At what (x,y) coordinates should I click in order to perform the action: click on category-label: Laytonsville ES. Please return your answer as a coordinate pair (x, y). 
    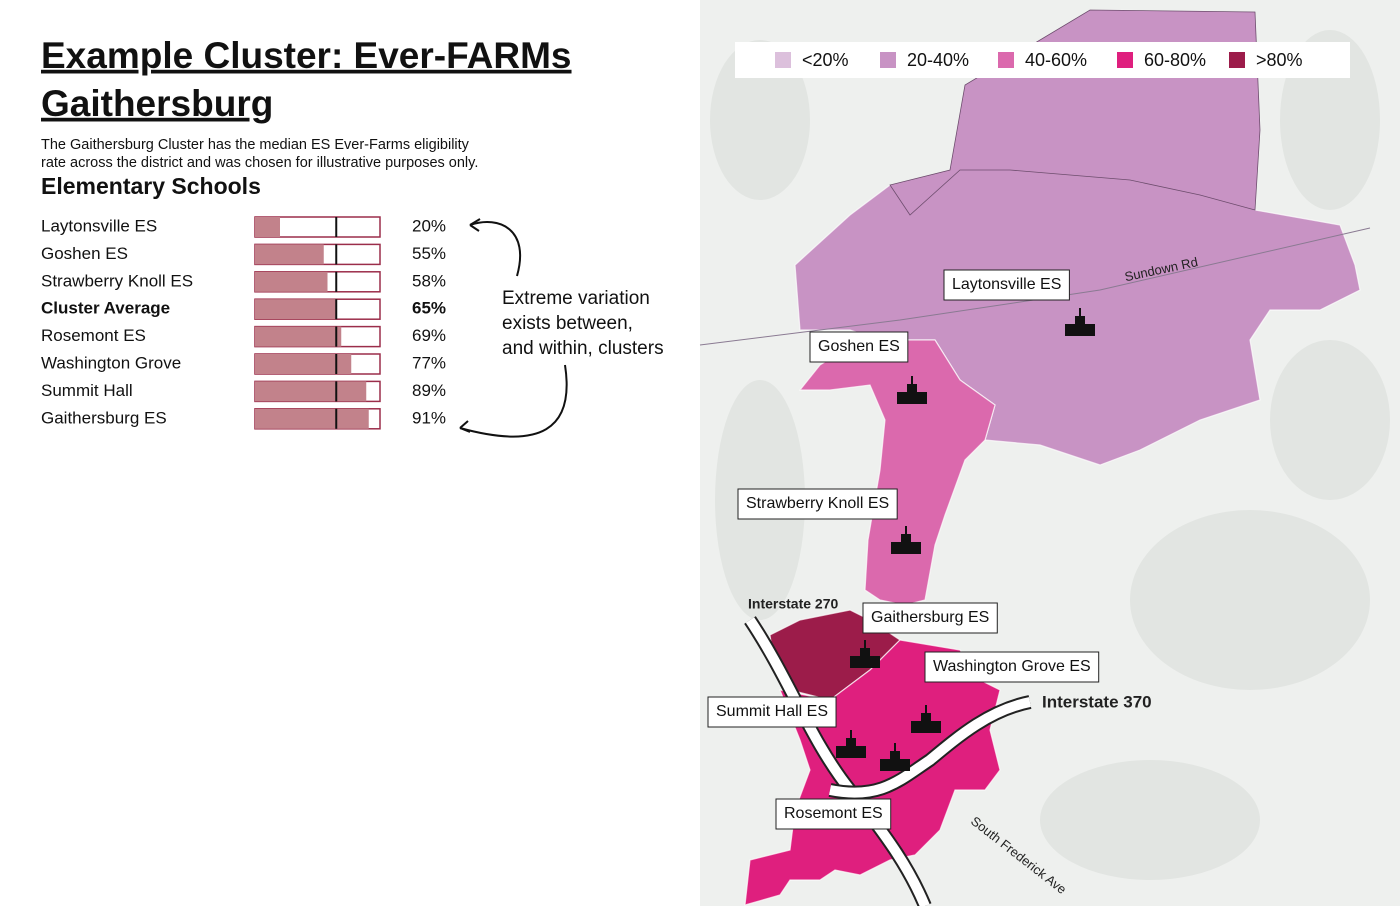
    Looking at the image, I should click on (99, 225).